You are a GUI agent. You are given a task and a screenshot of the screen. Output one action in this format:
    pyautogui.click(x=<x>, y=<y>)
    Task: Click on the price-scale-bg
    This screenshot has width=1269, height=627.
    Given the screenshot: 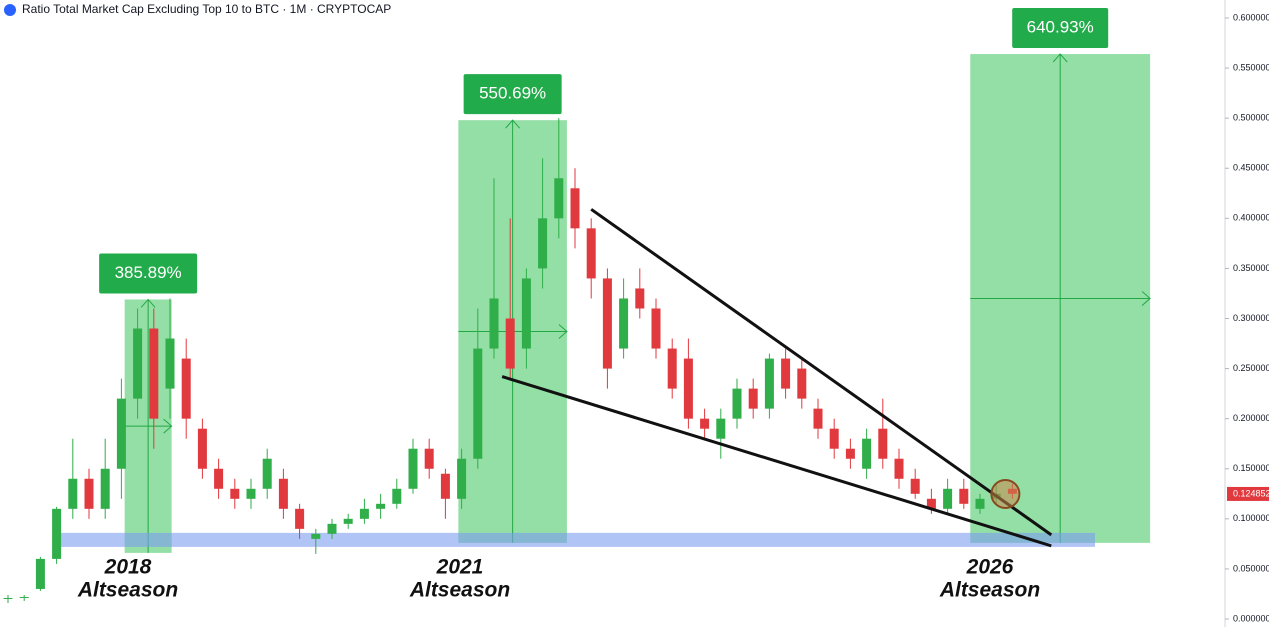 What is the action you would take?
    pyautogui.click(x=1247, y=313)
    